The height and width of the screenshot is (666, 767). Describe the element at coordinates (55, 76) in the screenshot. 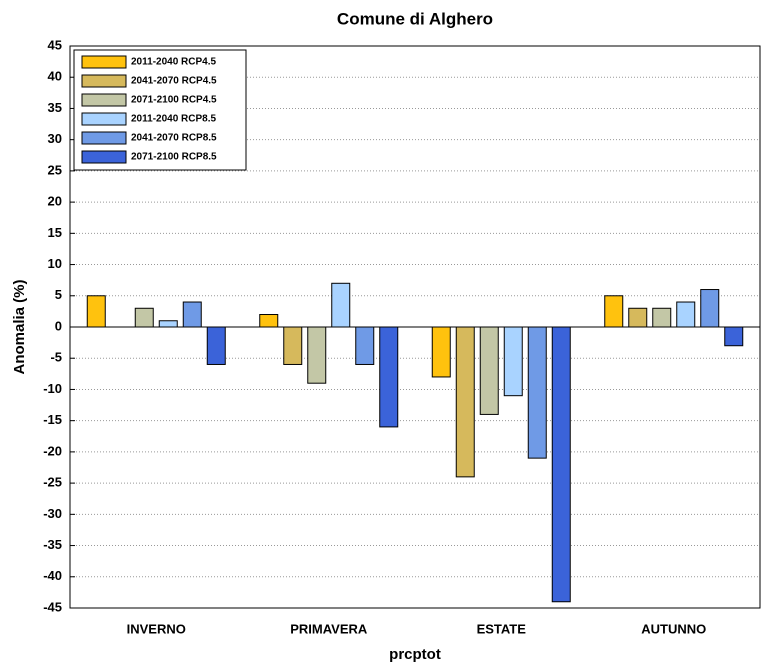

I see `y-tick-label: 40` at that location.